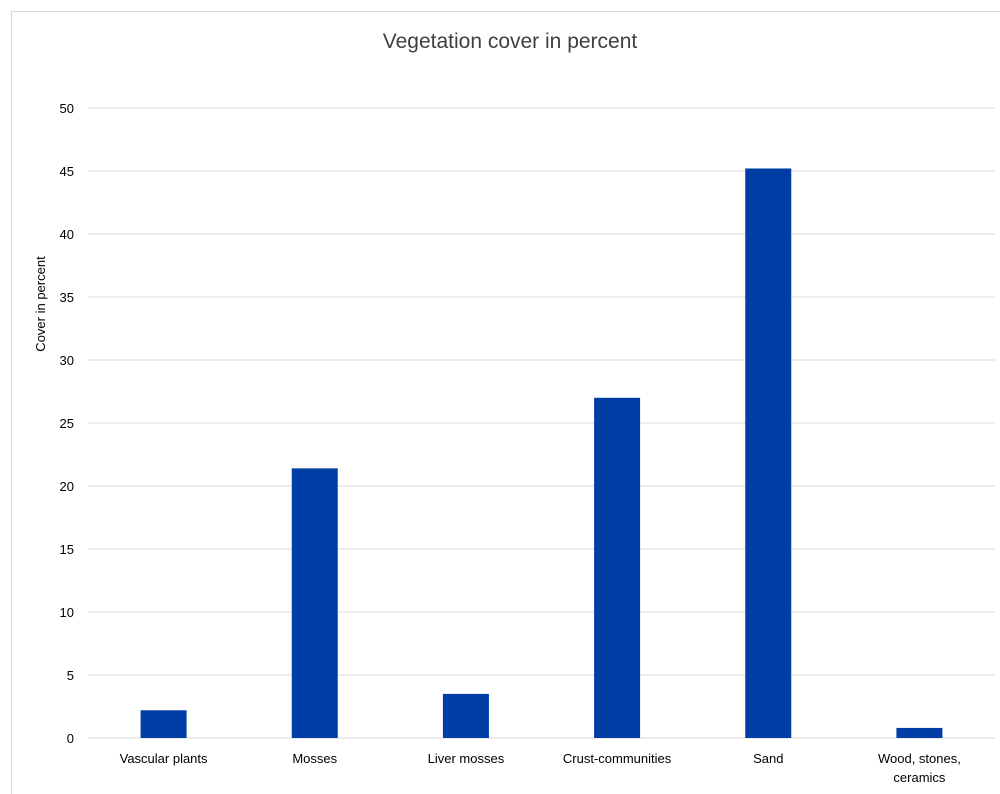 Image resolution: width=1000 pixels, height=794 pixels. I want to click on chart-title: Vegetation cover in percent, so click(510, 41).